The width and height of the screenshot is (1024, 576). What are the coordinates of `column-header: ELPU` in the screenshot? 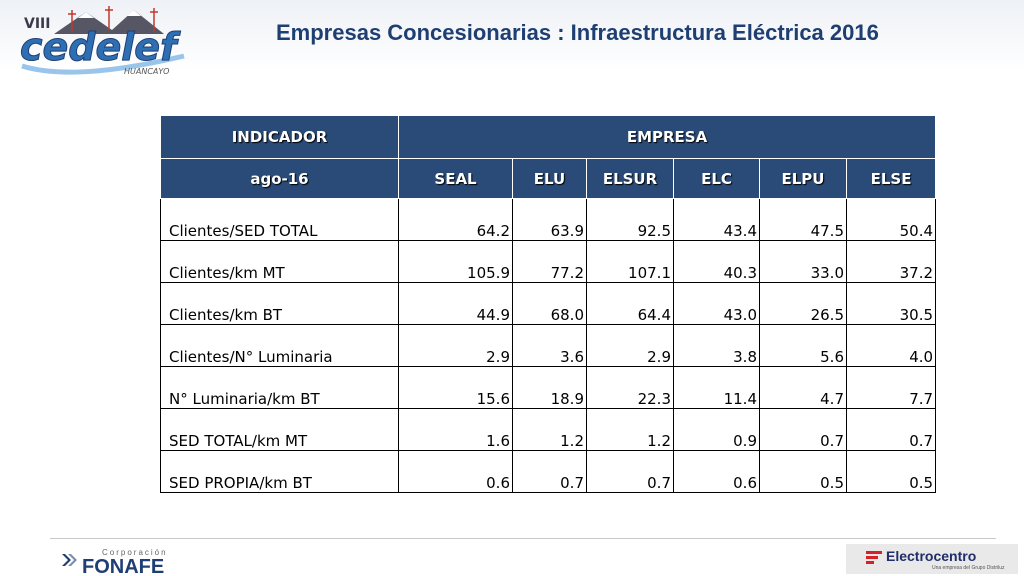 It's located at (803, 178).